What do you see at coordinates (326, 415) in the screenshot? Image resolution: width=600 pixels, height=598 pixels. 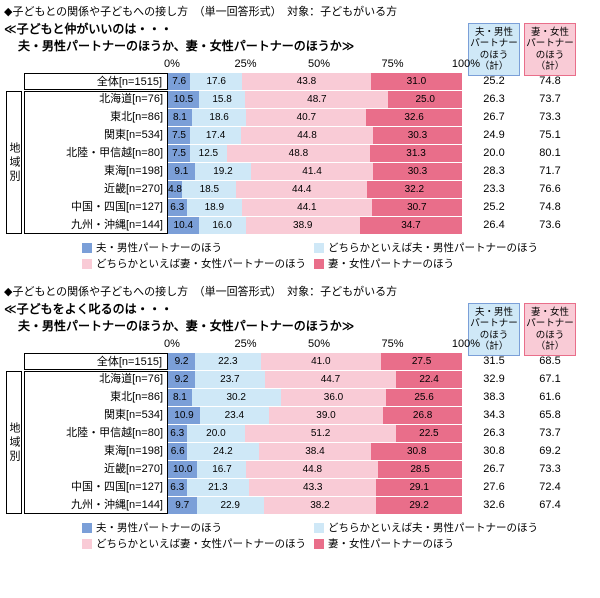 I see `bar-segment: 39.0` at bounding box center [326, 415].